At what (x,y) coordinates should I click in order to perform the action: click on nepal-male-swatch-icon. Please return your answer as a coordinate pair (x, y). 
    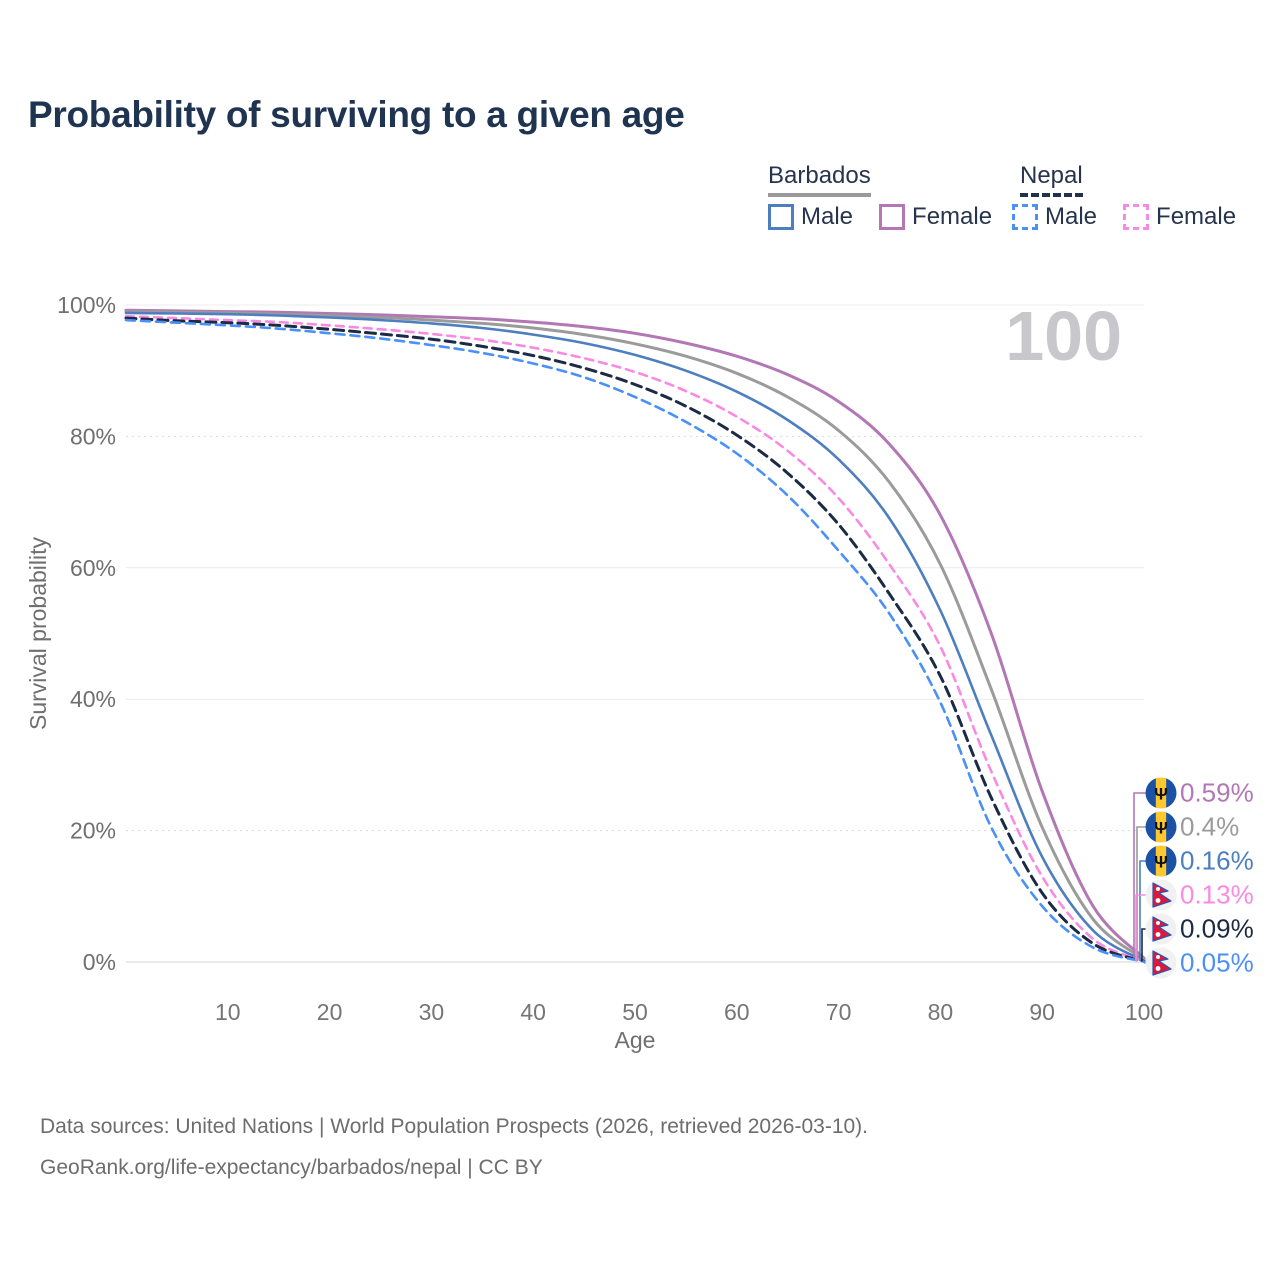
    Looking at the image, I should click on (1025, 217).